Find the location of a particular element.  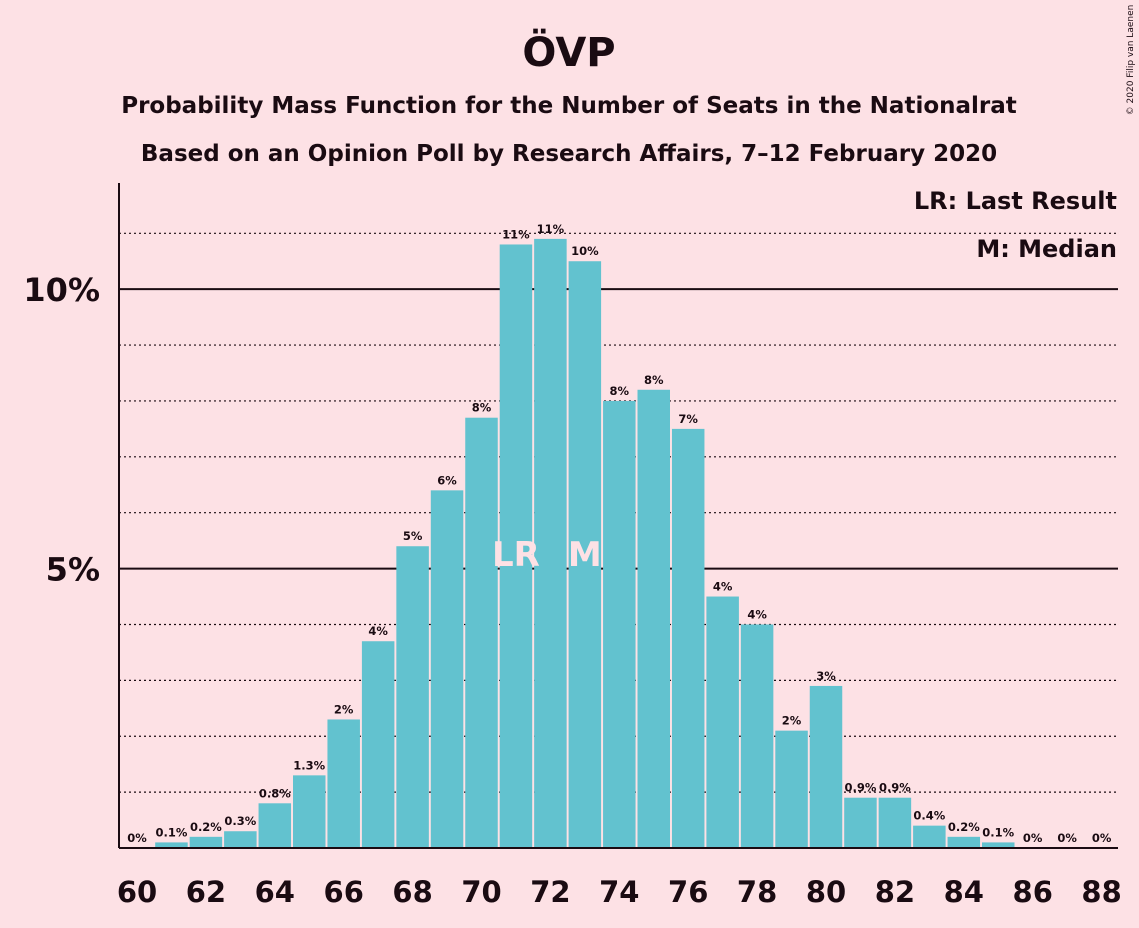

data-label-seat-68: 5% is located at coordinates (413, 536).